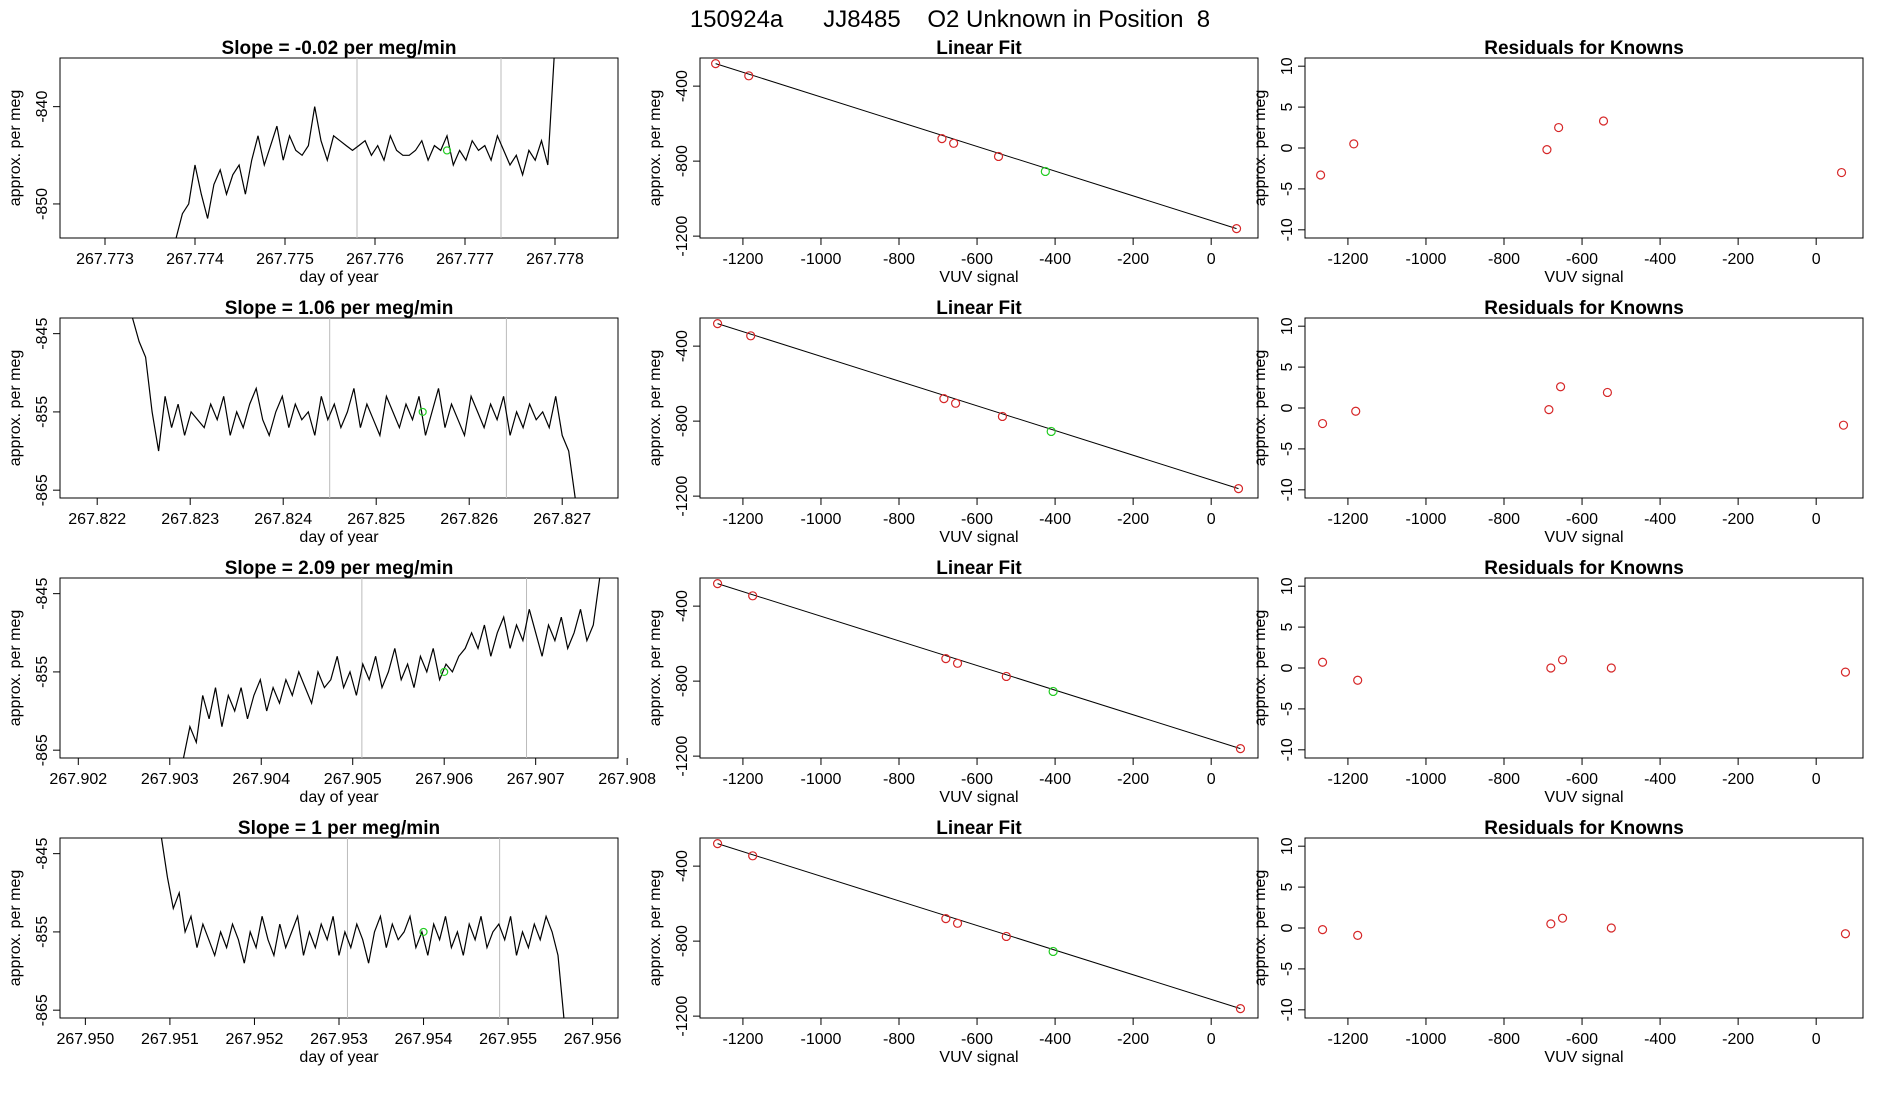  What do you see at coordinates (339, 568) in the screenshot?
I see `panel-title: Slope = 2.09 per meg/min` at bounding box center [339, 568].